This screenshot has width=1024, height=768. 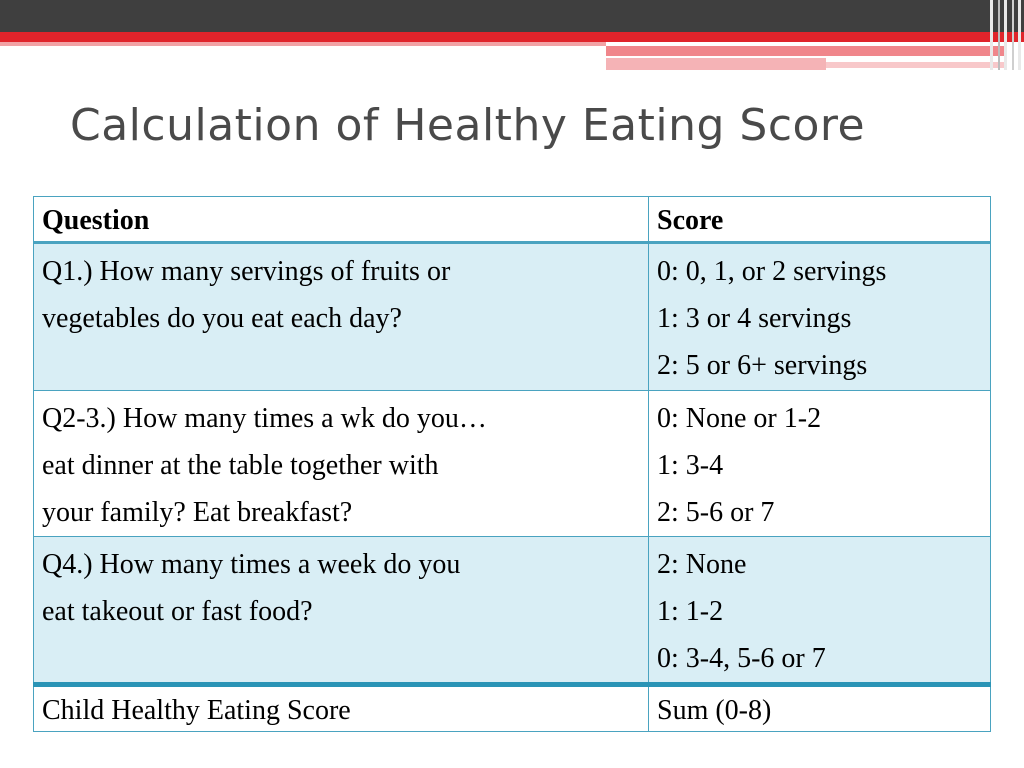 I want to click on question-line: vegetables do you eat each day?, so click(x=222, y=318).